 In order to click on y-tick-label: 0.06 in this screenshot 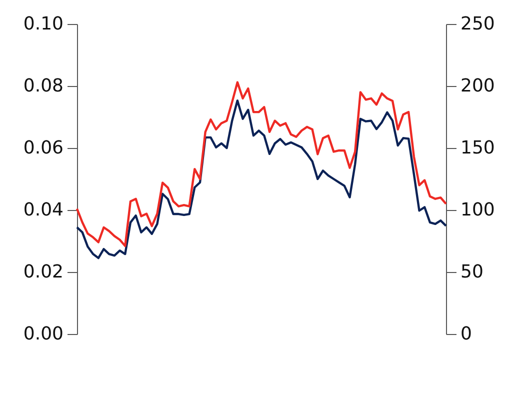, I will do `click(43, 148)`.